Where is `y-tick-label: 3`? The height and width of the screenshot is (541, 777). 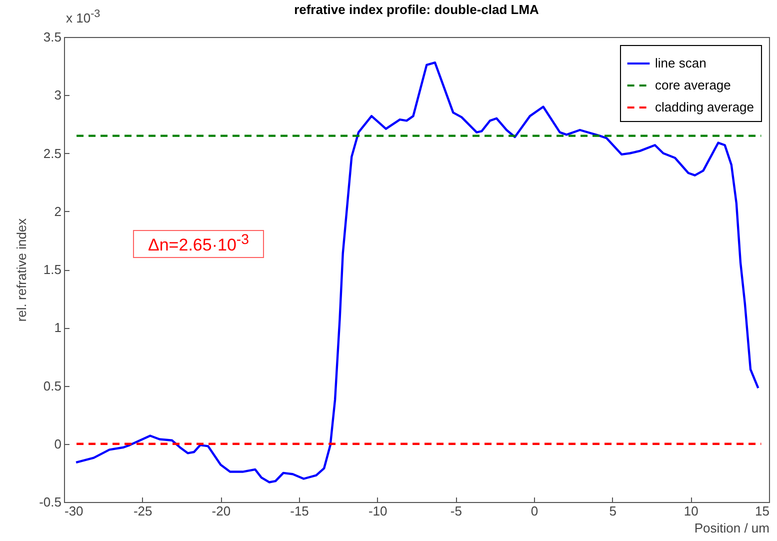
y-tick-label: 3 is located at coordinates (58, 95).